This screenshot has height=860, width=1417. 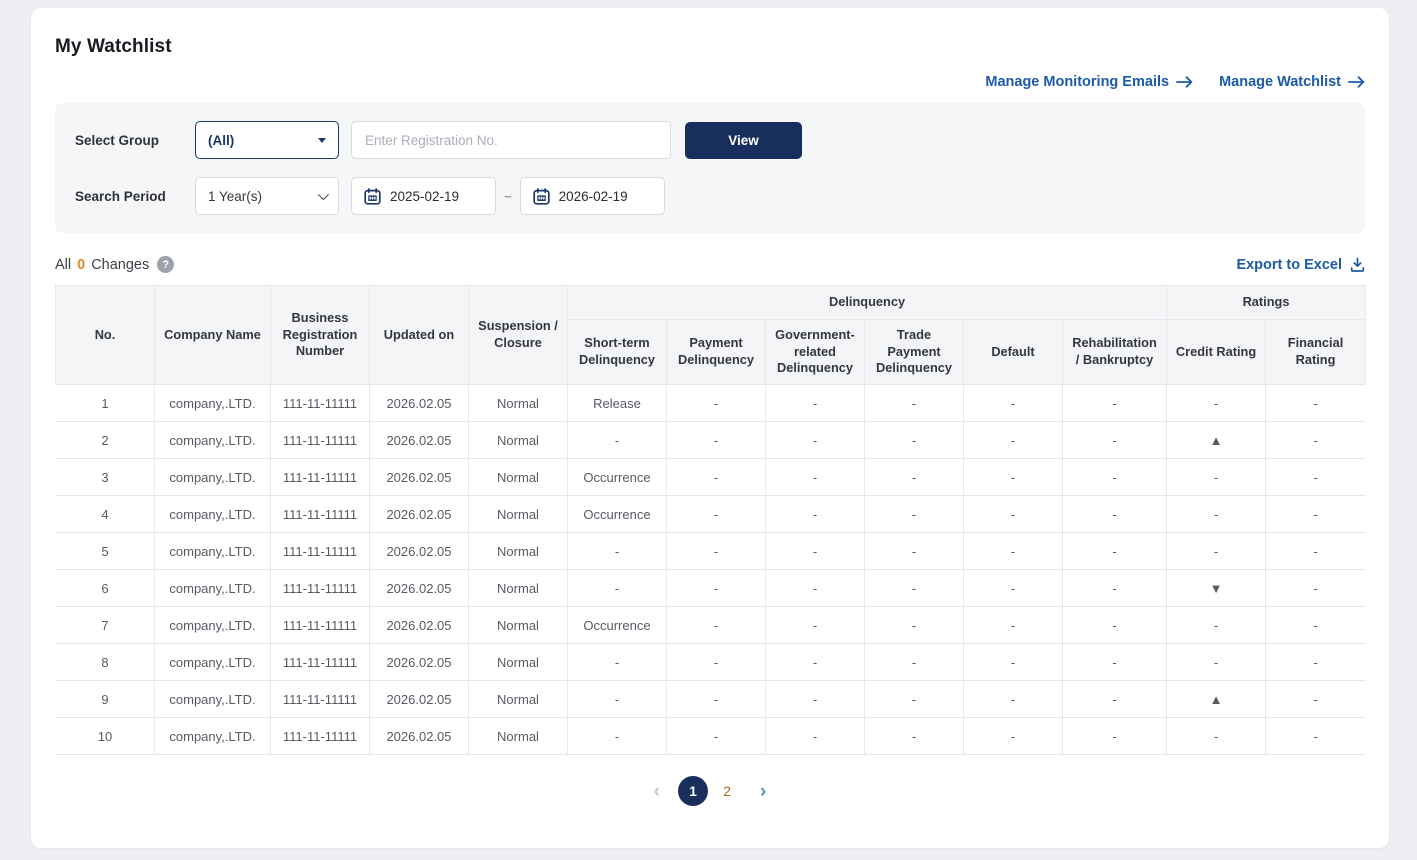 I want to click on filter-row-group: Select Group (All) View, so click(x=710, y=140).